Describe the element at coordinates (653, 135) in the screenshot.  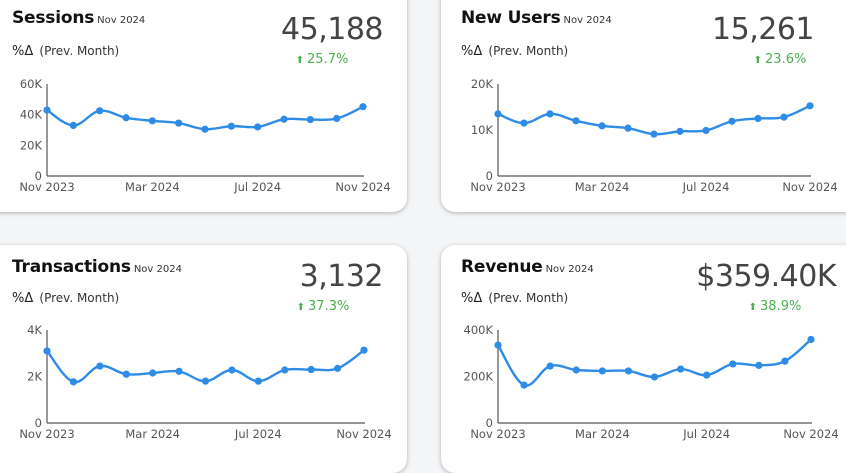
I see `new-users-line-chart: 0 10K 20K Nov 2023 Mar 2024 Jul 2024 Nov 2024` at that location.